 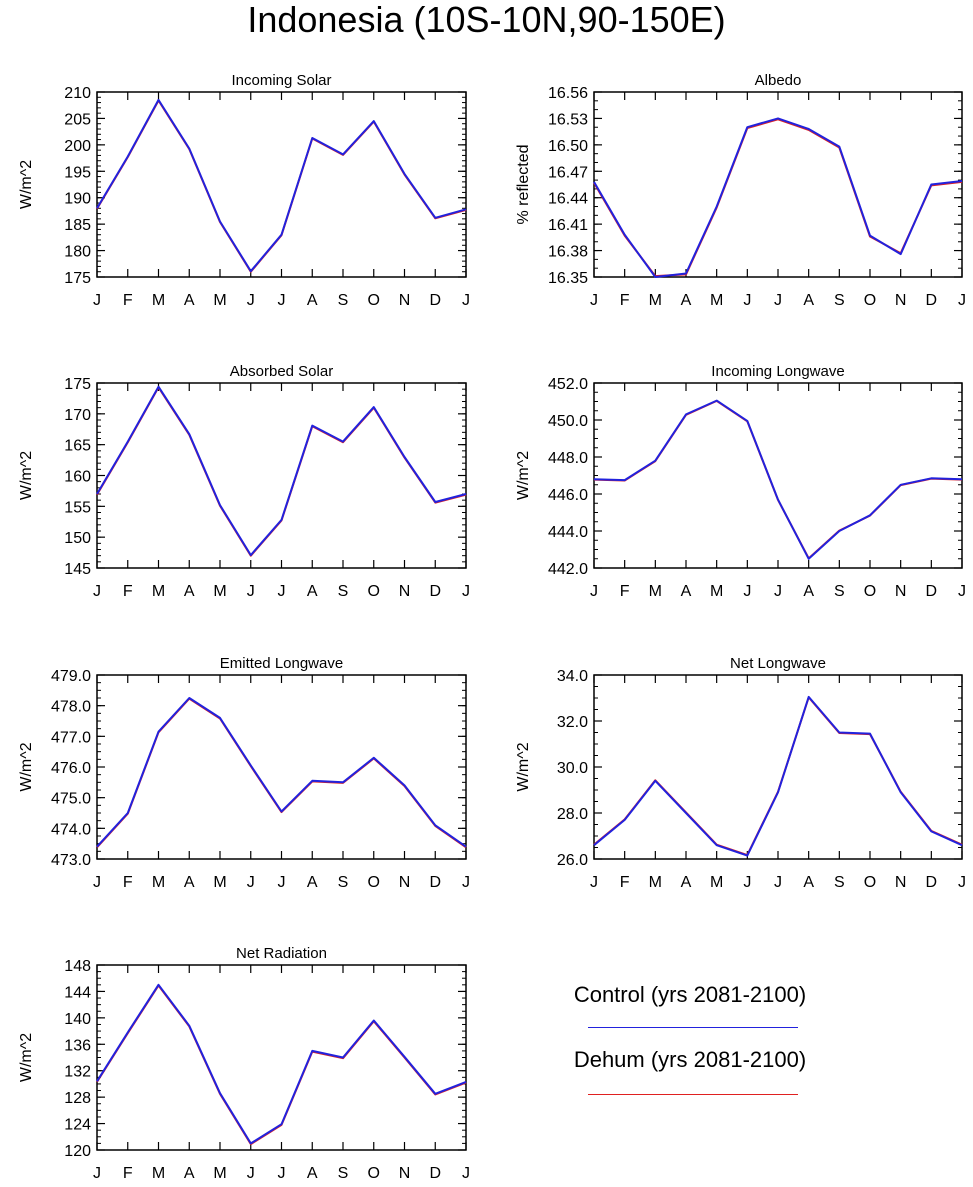 What do you see at coordinates (281, 80) in the screenshot?
I see `panel-title: Incoming Solar` at bounding box center [281, 80].